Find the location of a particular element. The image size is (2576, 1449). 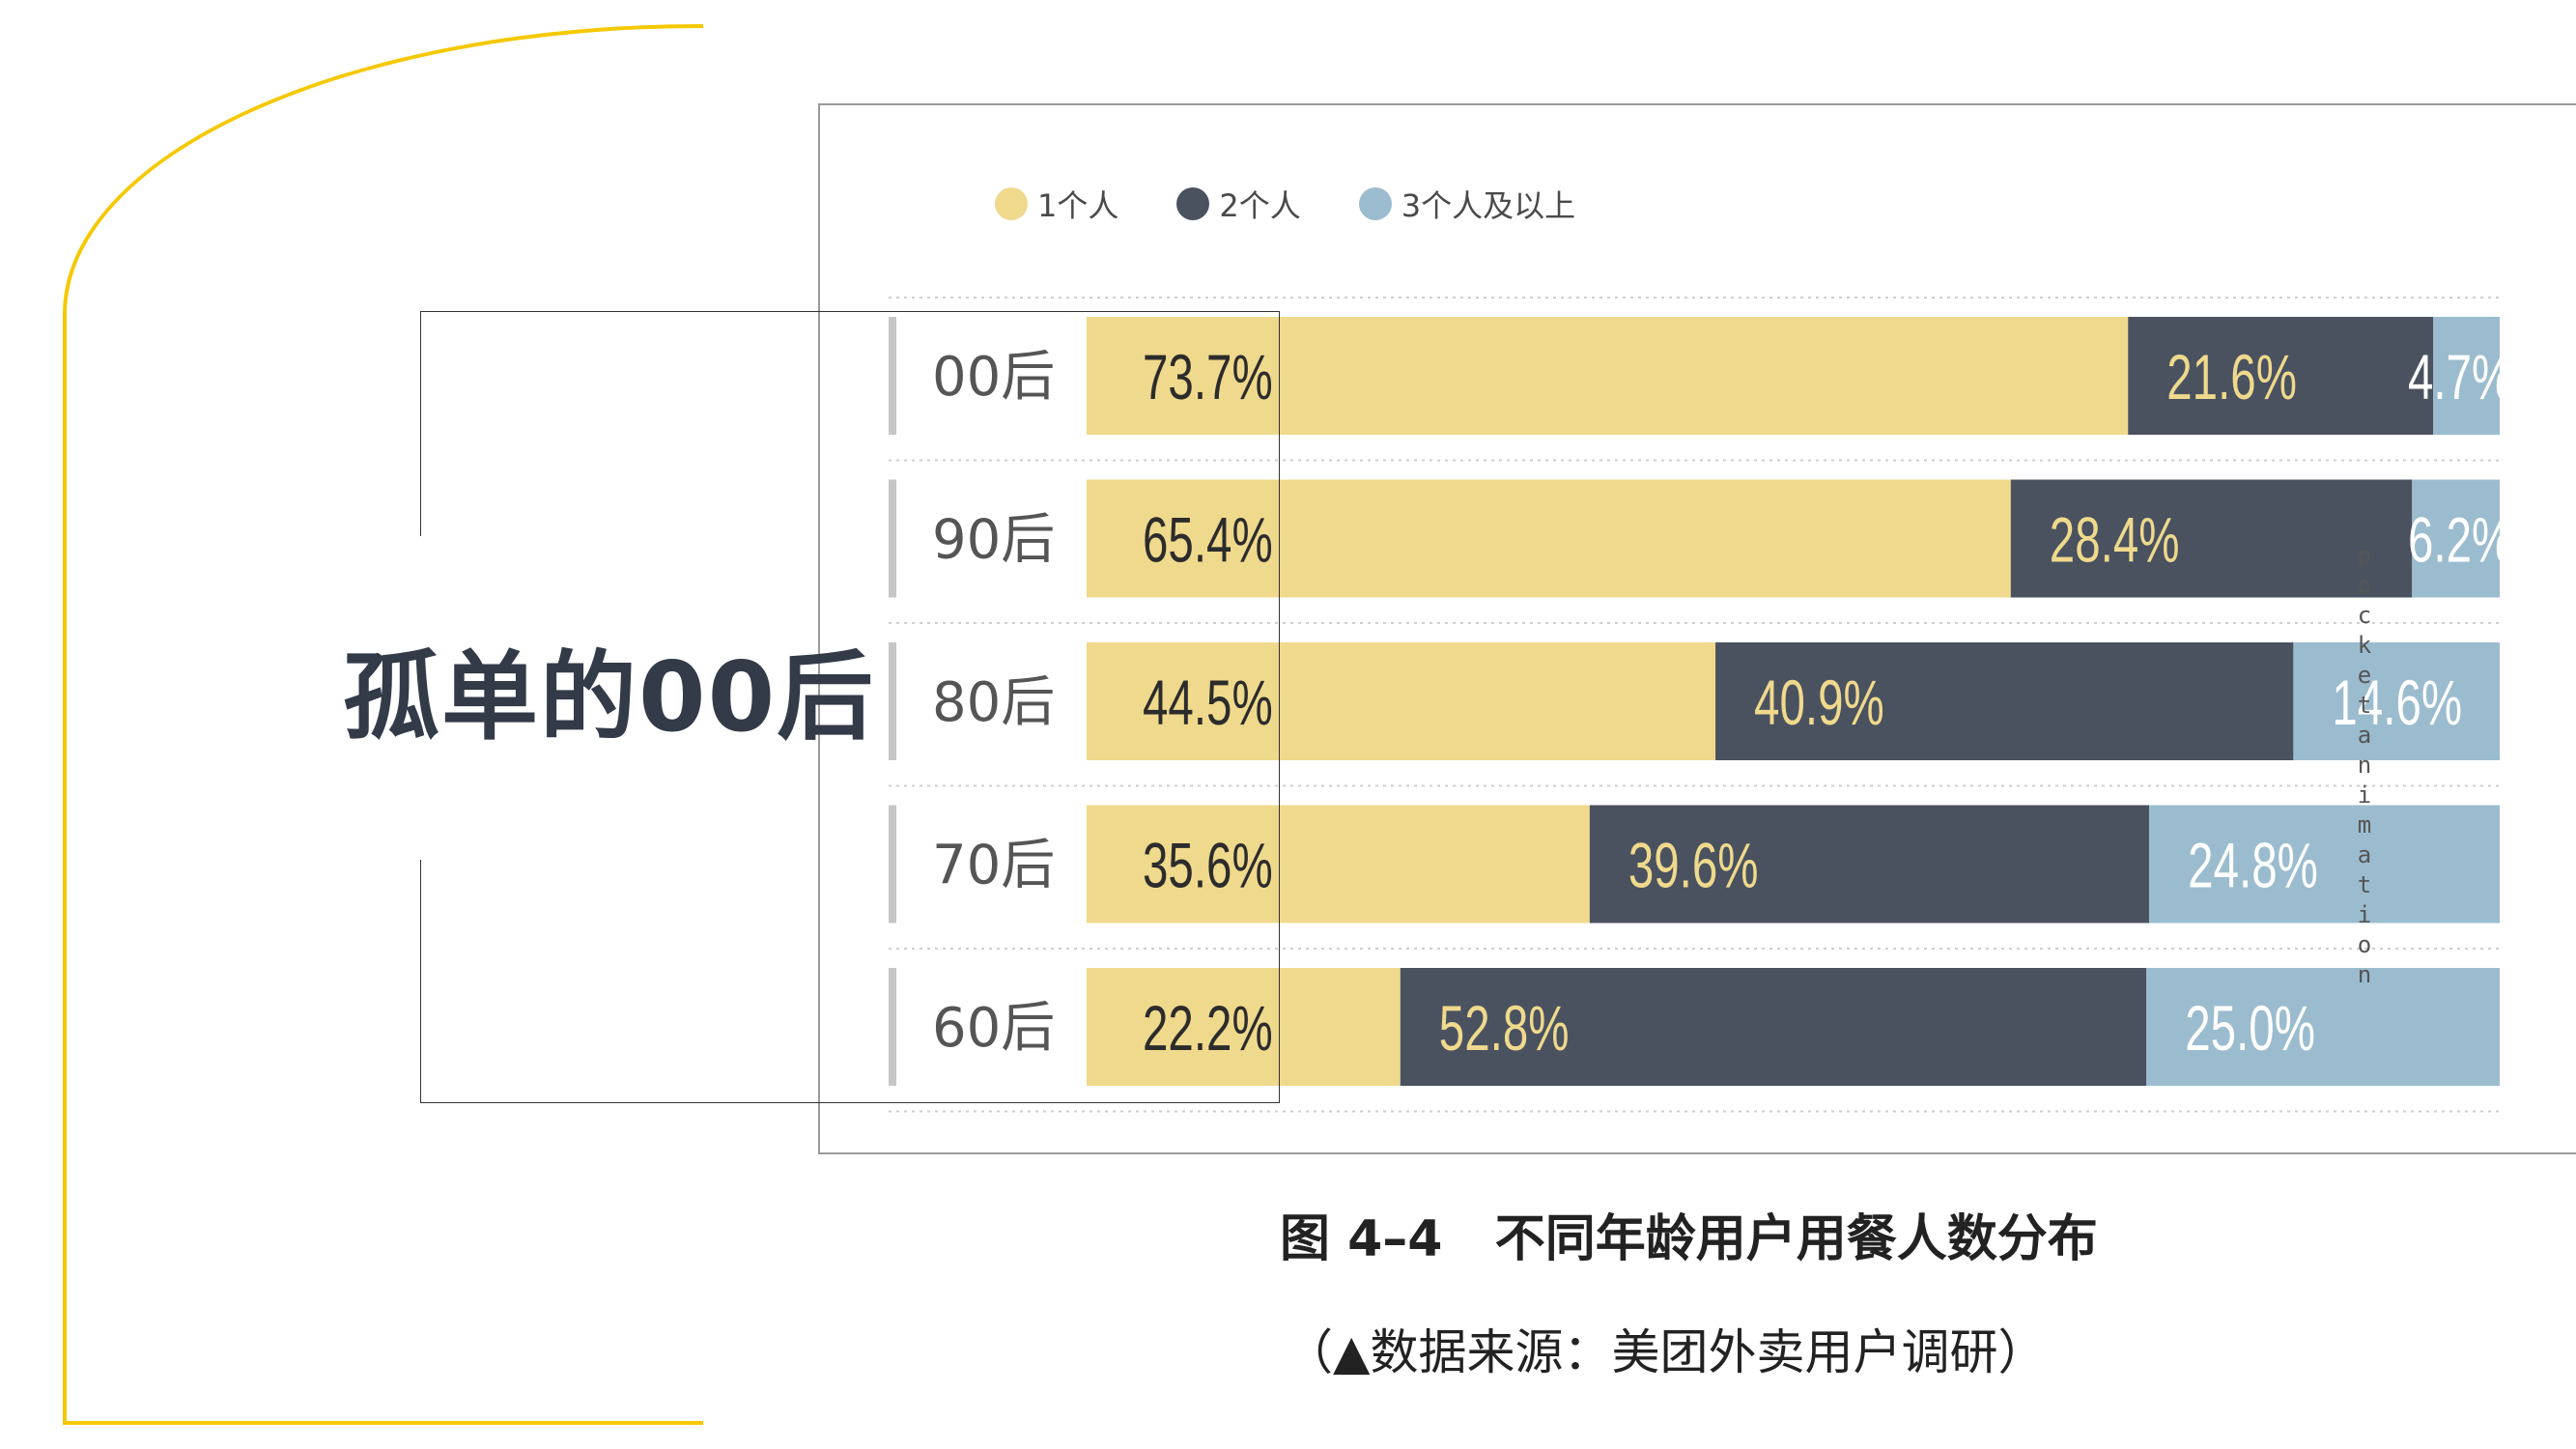

category-label: 00后 is located at coordinates (993, 377).